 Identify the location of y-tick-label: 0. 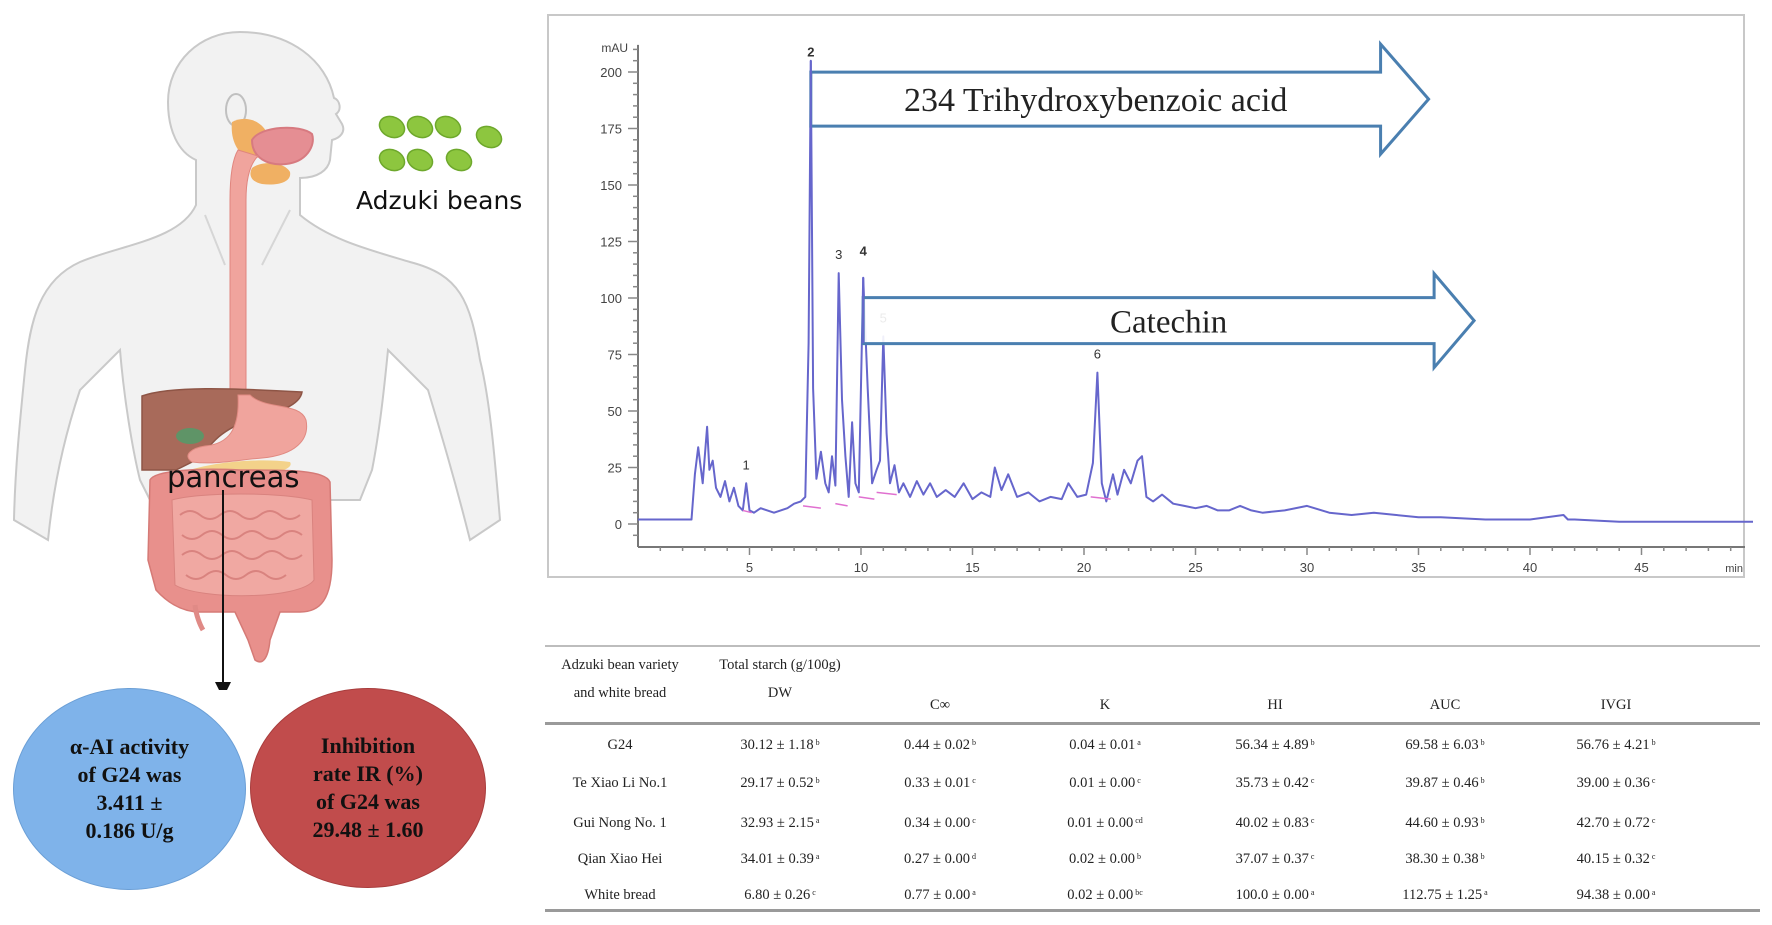
(618, 524).